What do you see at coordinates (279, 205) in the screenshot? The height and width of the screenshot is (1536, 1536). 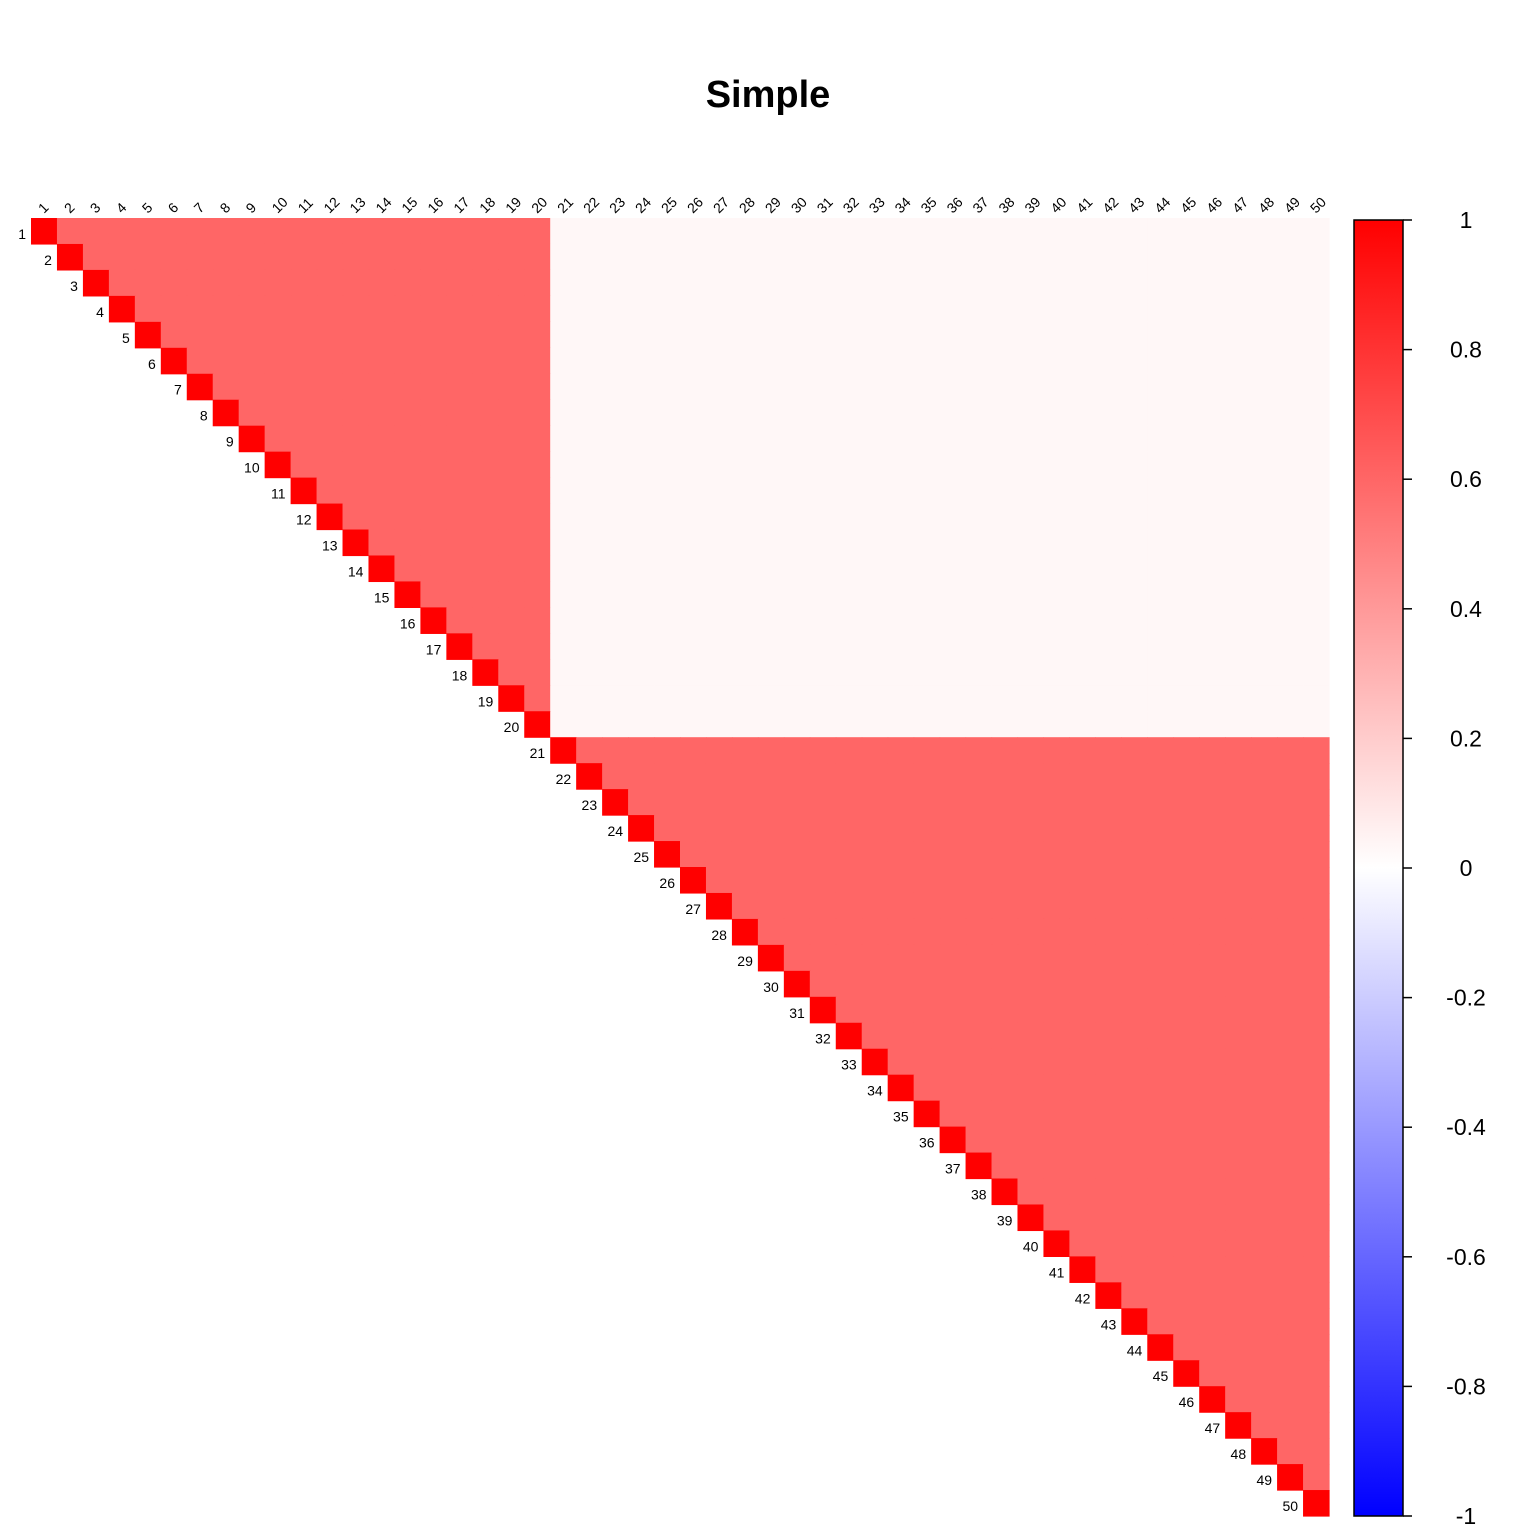 I see `column-label: 10` at bounding box center [279, 205].